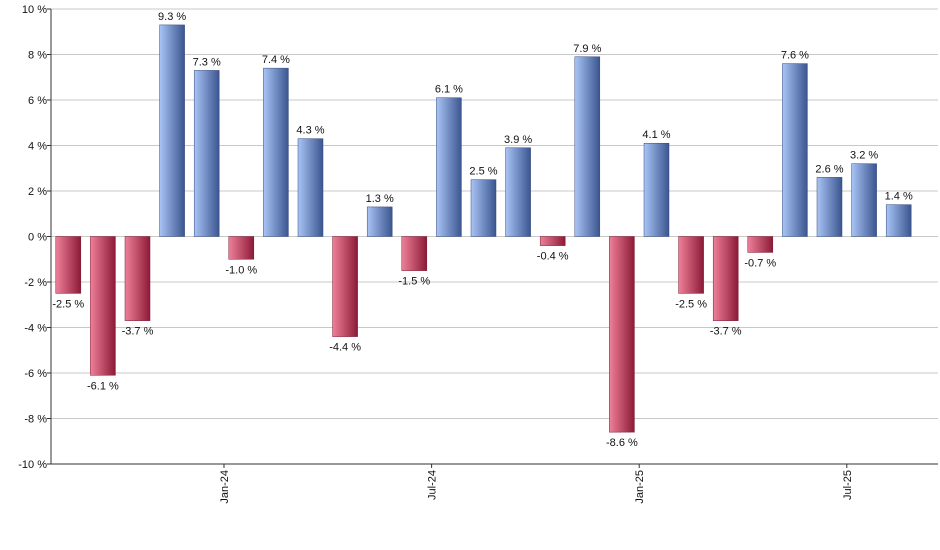 The height and width of the screenshot is (550, 940). Describe the element at coordinates (37, 192) in the screenshot. I see `y-tick-label: 2 %` at that location.